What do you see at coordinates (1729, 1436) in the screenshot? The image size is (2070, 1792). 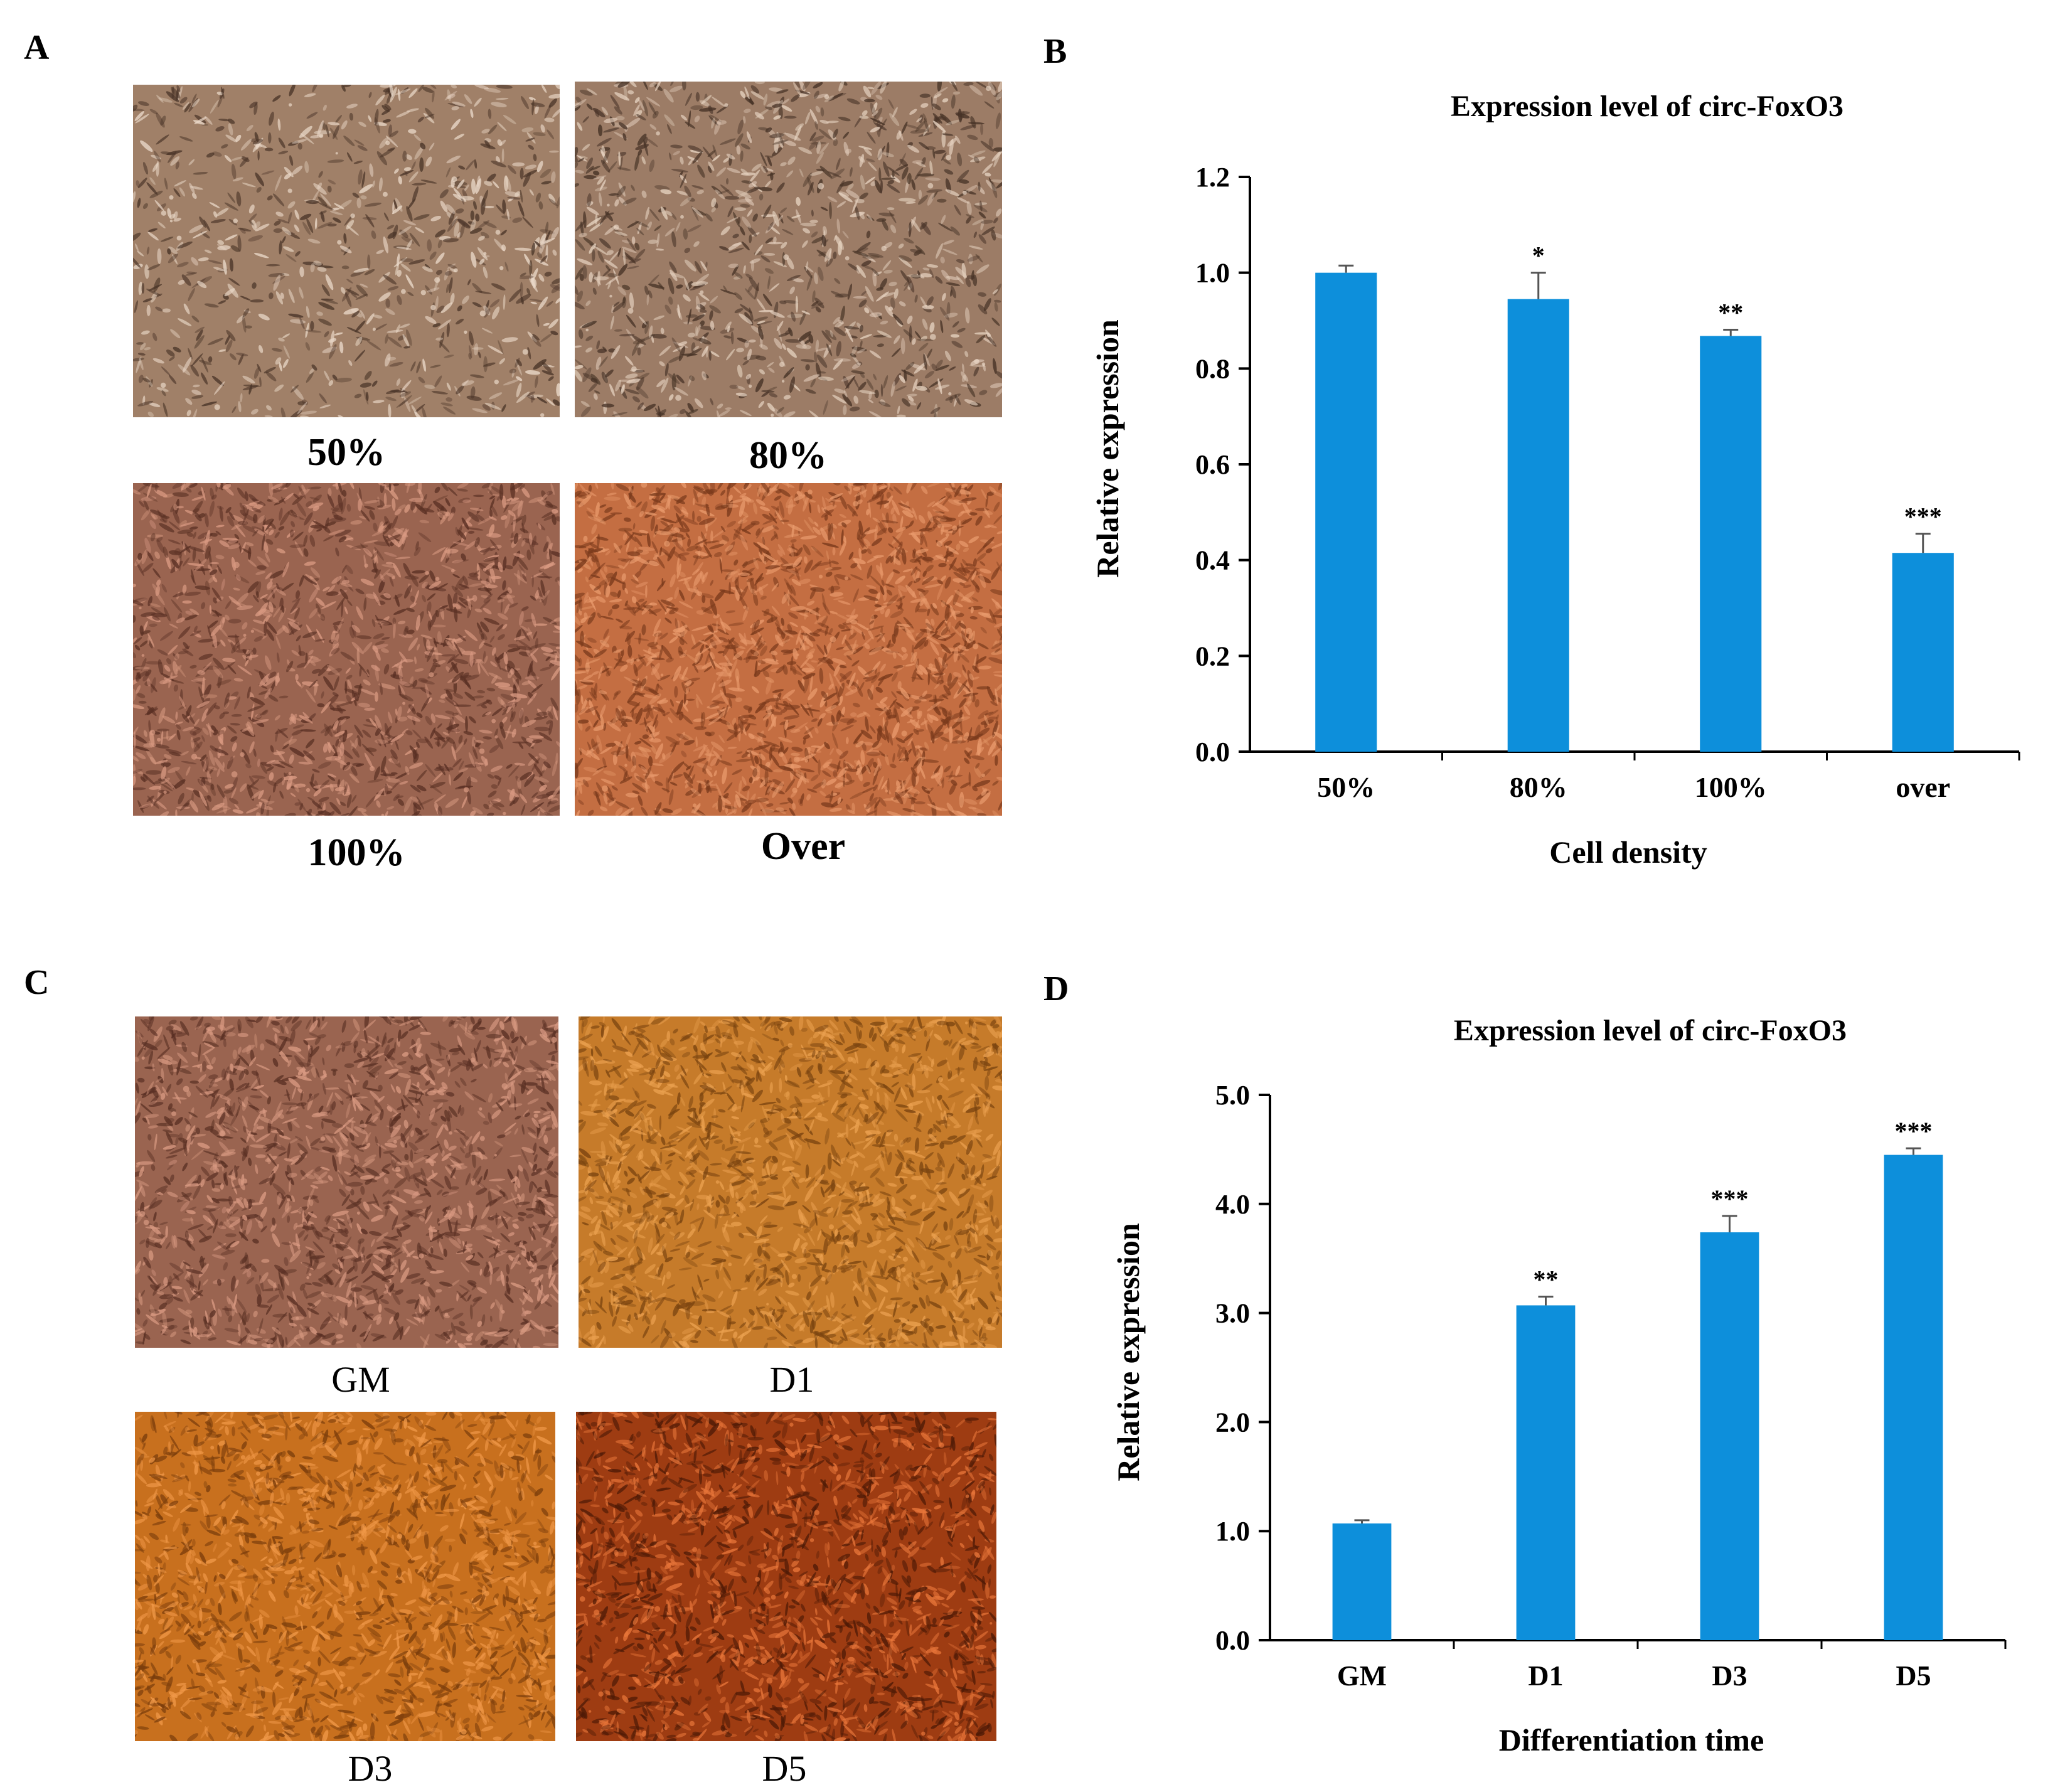 I see `bar-d3` at bounding box center [1729, 1436].